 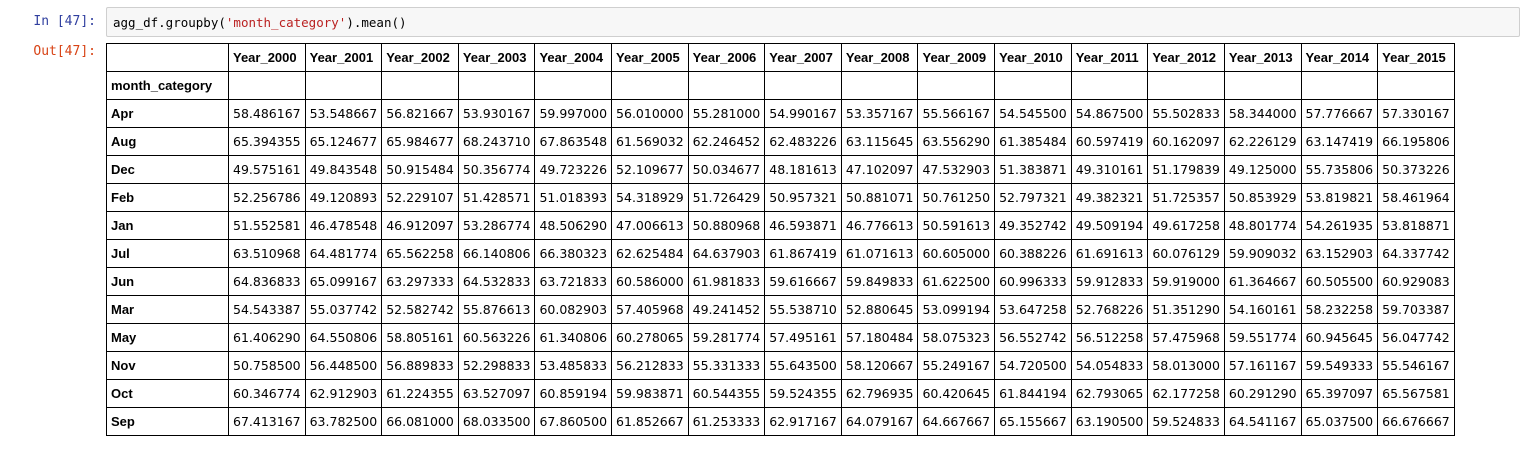 I want to click on table-cell: 64.667667, so click(x=956, y=421).